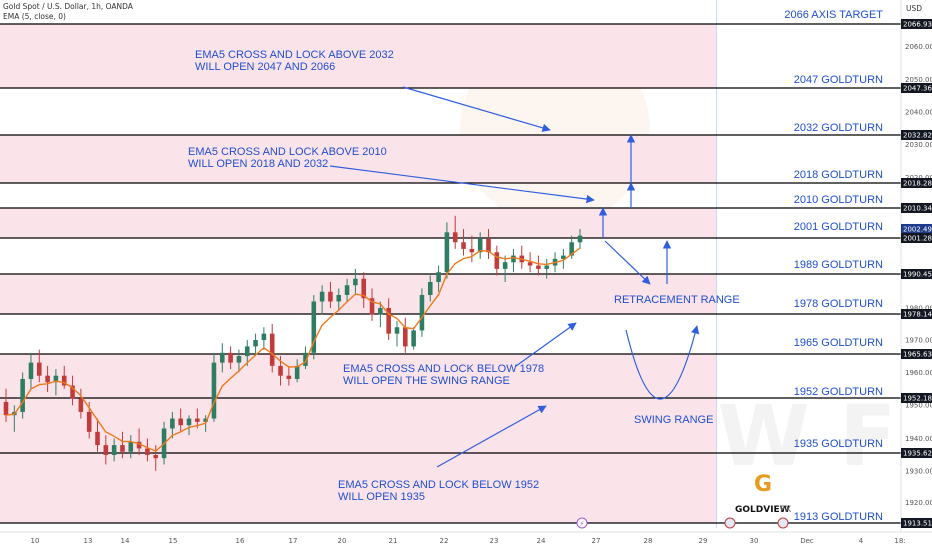  I want to click on level-label: 1978 GOLDTURN, so click(838, 304).